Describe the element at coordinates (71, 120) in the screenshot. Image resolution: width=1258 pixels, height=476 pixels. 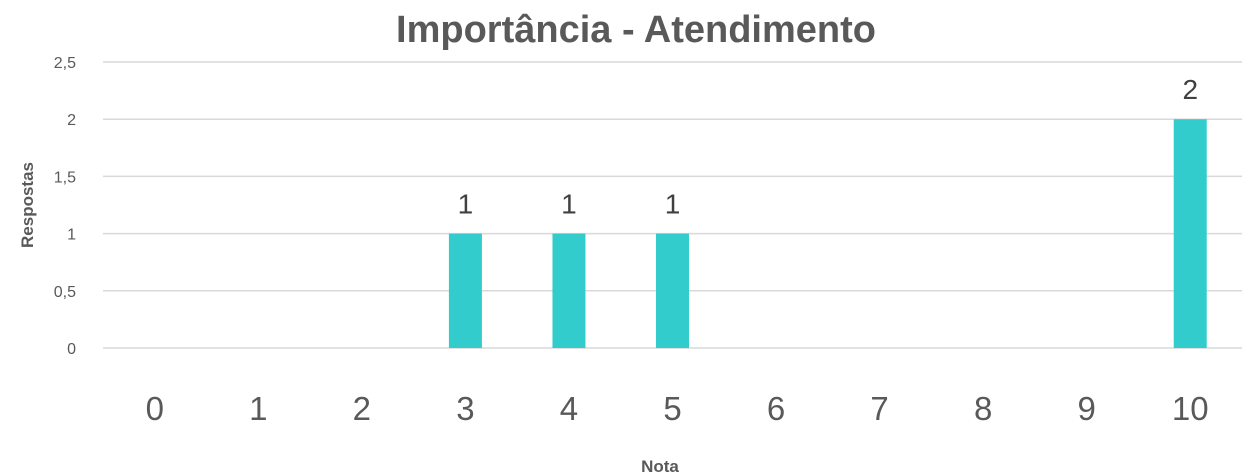
I see `y-tick-label: 2` at that location.